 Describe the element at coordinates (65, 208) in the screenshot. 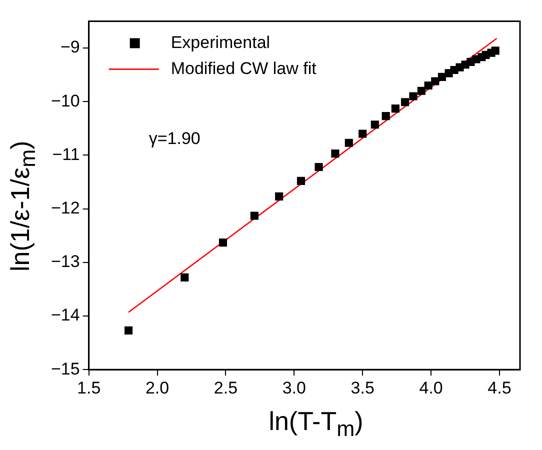

I see `y-tick-label: −12` at that location.